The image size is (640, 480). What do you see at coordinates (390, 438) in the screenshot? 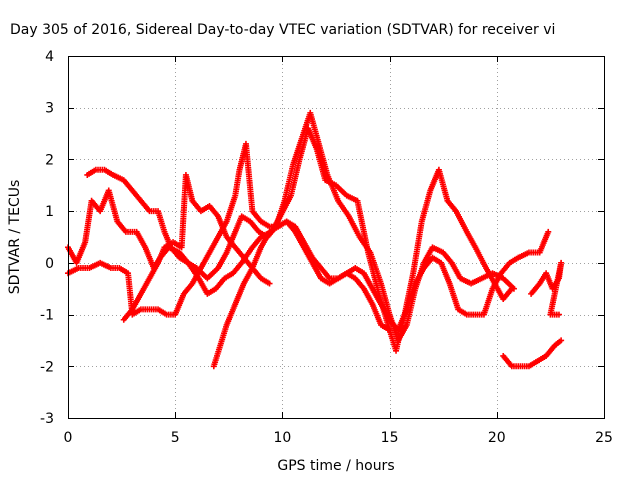
I see `x-tick-label: 15` at bounding box center [390, 438].